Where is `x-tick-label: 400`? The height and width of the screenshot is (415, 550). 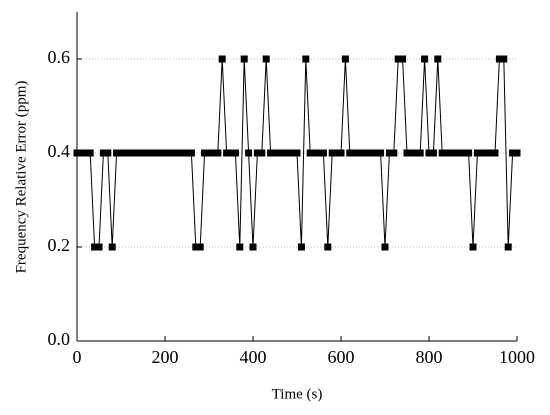 x-tick-label: 400 is located at coordinates (253, 357).